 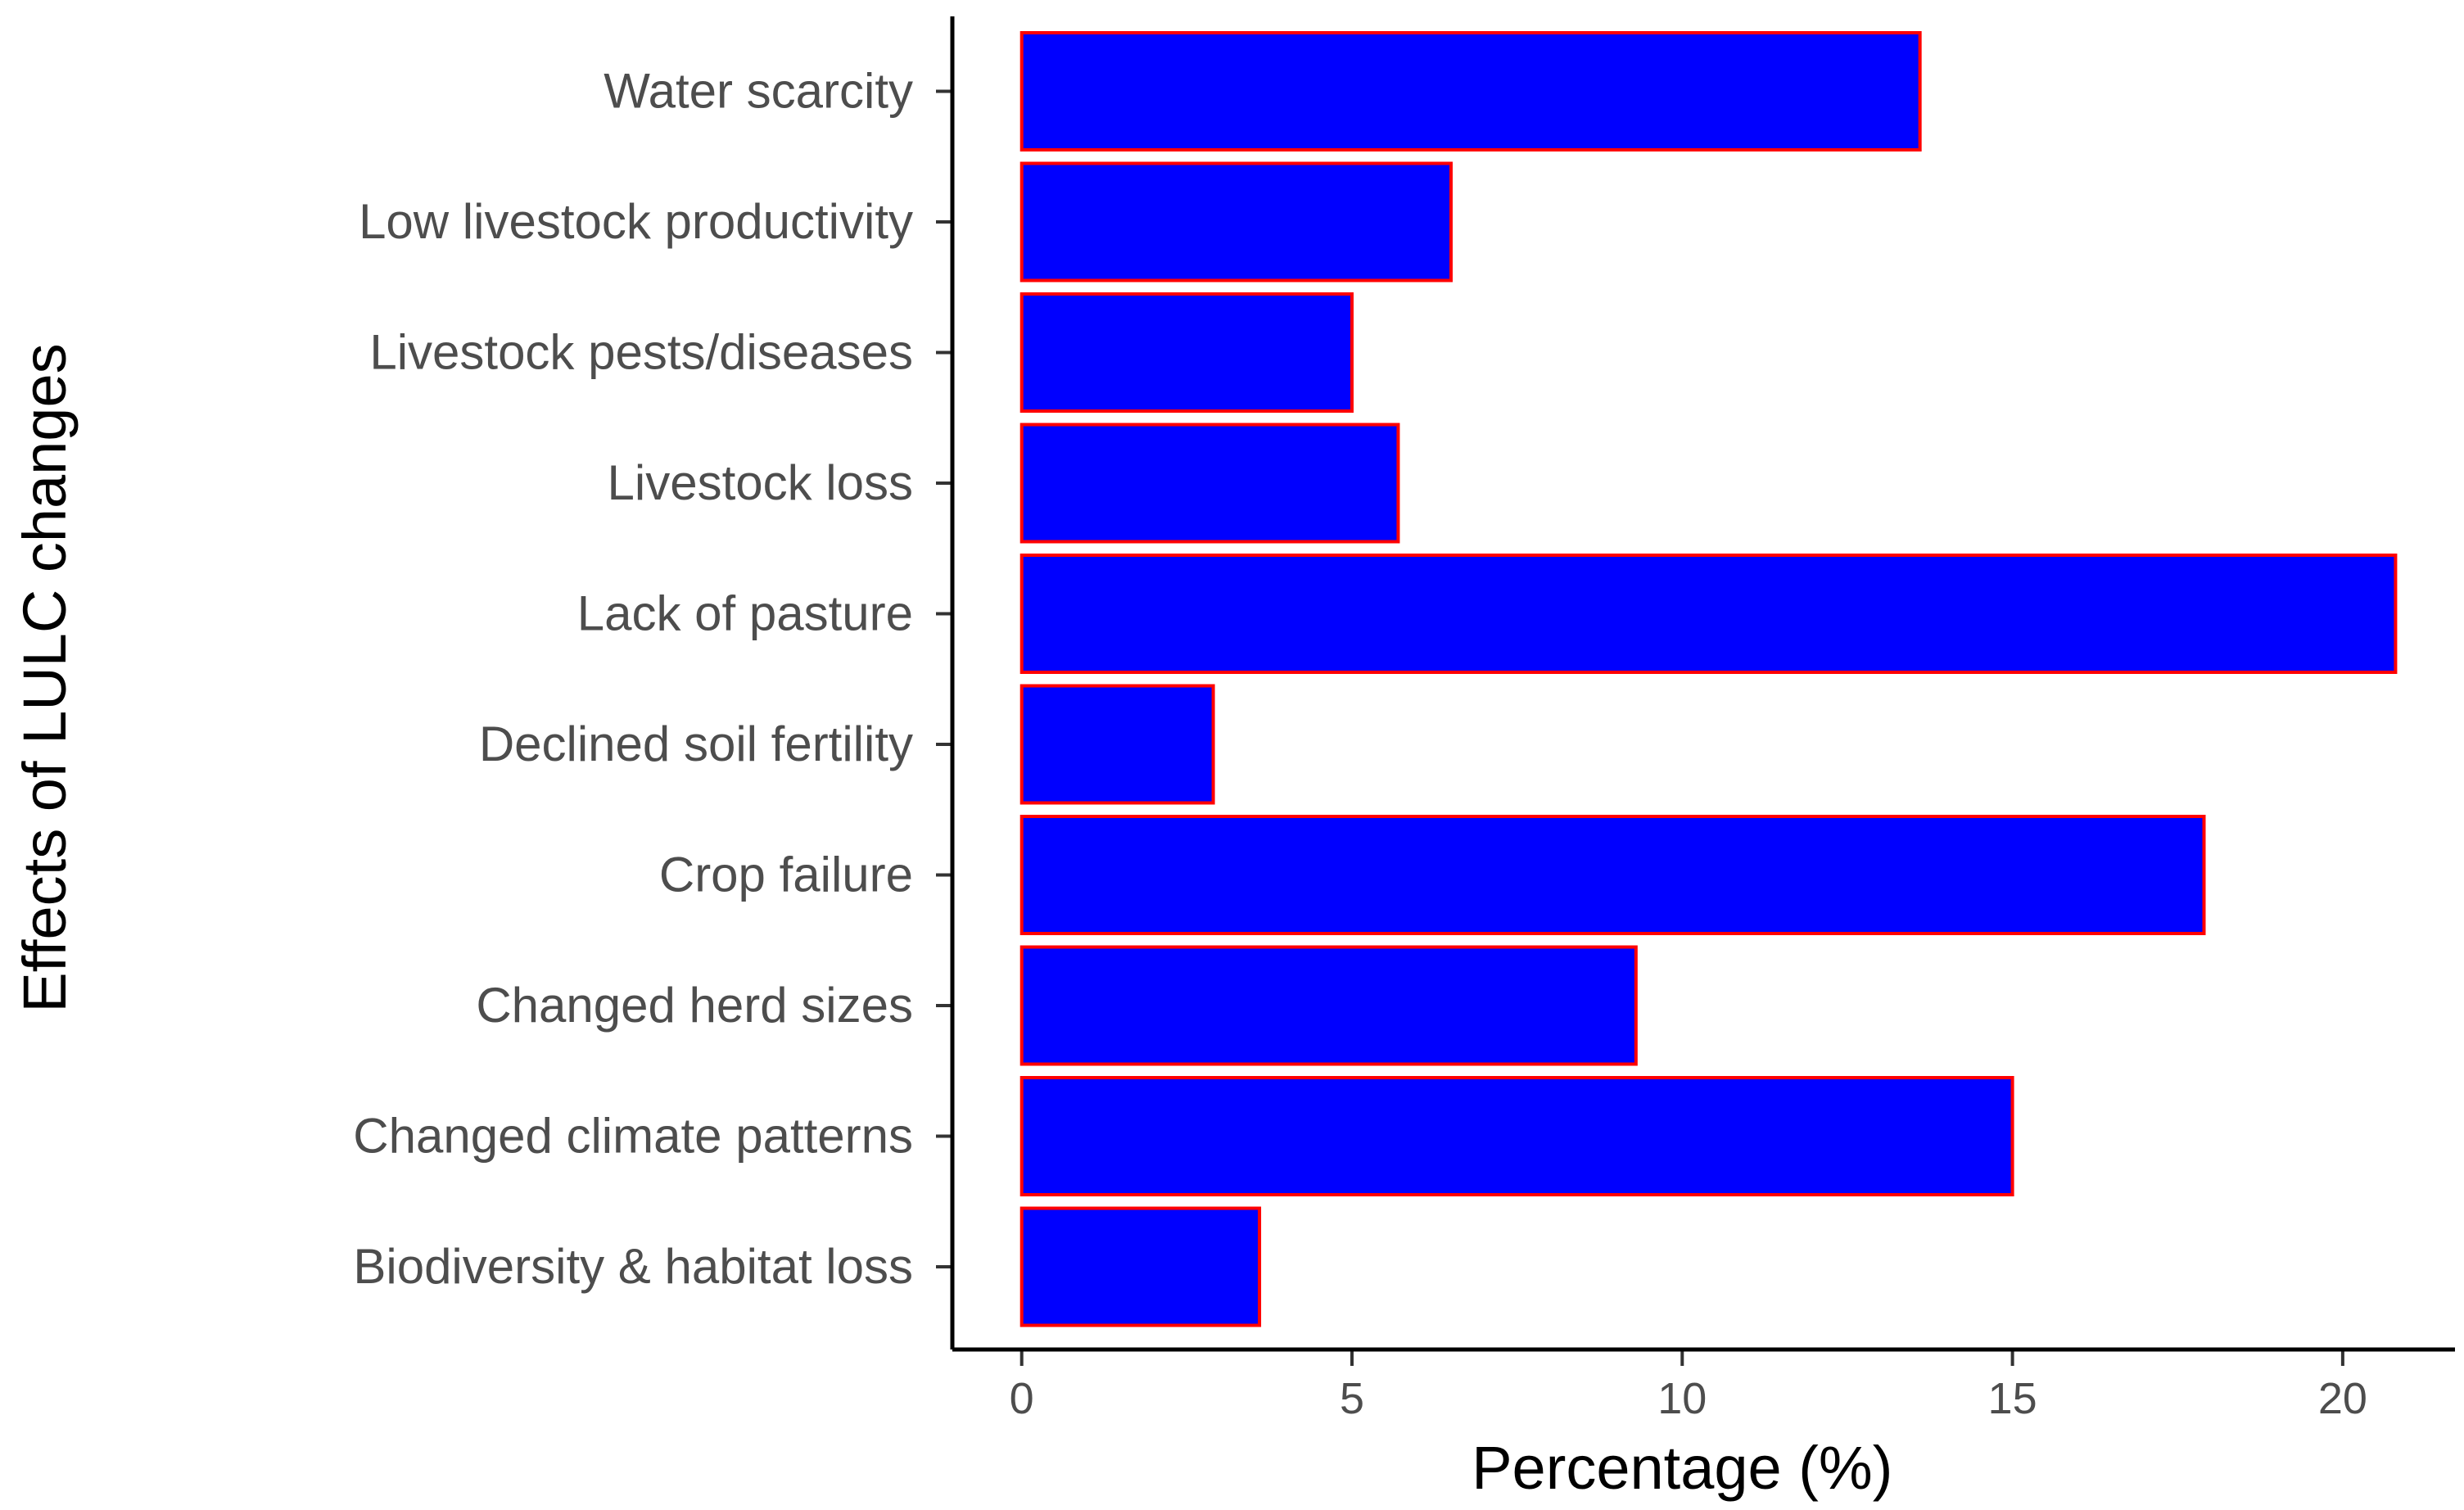 What do you see at coordinates (1709, 614) in the screenshot?
I see `bar-lack-of-pasture` at bounding box center [1709, 614].